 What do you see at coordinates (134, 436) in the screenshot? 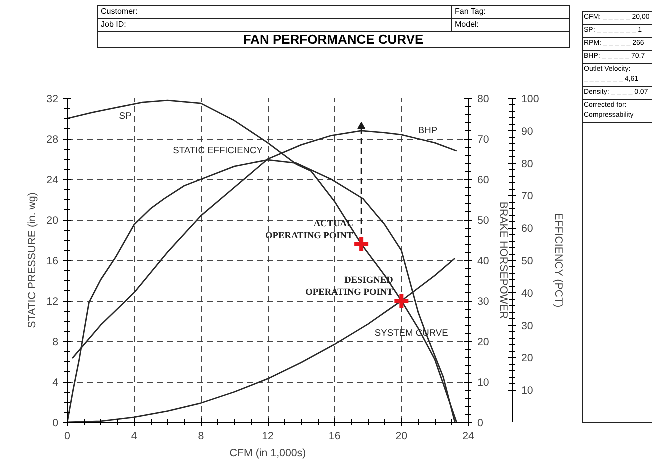
I see `x-tick-label: 4` at bounding box center [134, 436].